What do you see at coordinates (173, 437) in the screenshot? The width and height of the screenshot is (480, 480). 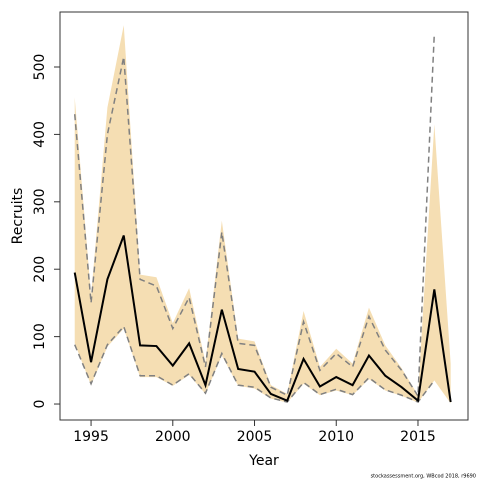 I see `x-tick-label: 2000` at bounding box center [173, 437].